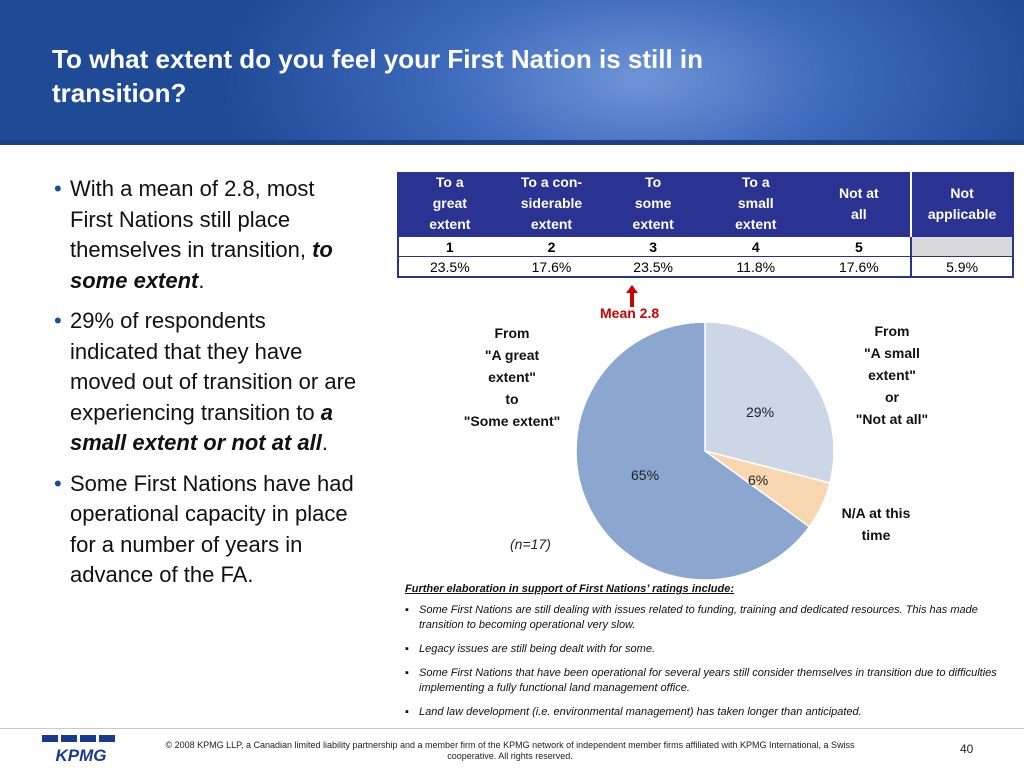  What do you see at coordinates (962, 192) in the screenshot?
I see `scale-header-line: Not` at bounding box center [962, 192].